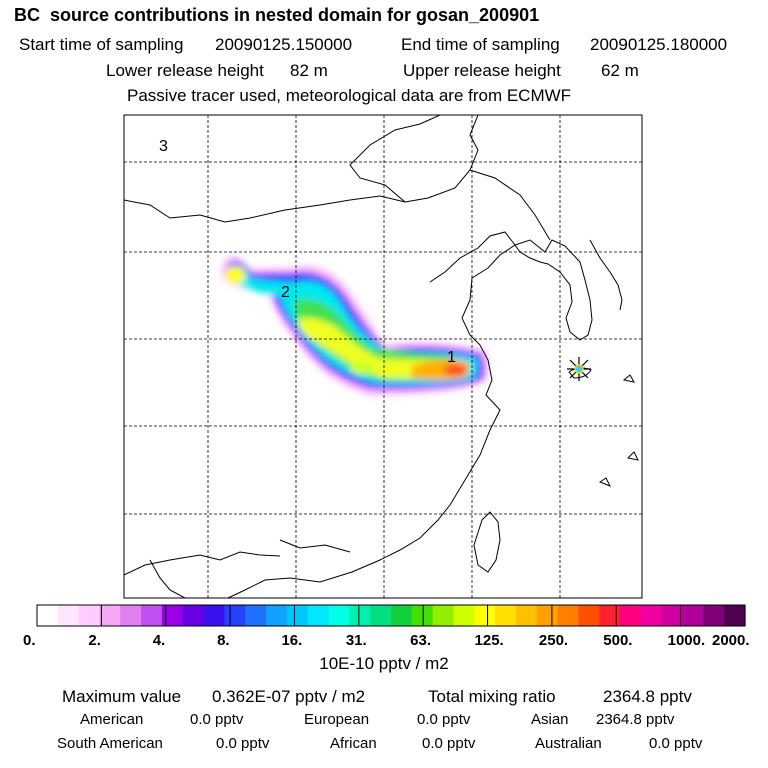 The height and width of the screenshot is (768, 768). What do you see at coordinates (356, 640) in the screenshot?
I see `colorbar-tick-label: 31.` at bounding box center [356, 640].